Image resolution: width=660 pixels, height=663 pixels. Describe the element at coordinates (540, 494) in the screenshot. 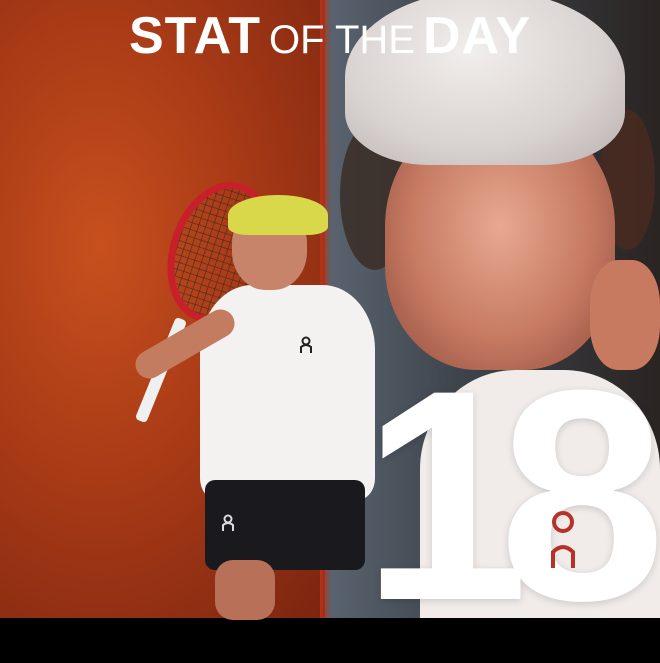

I see `shirt-shape` at that location.